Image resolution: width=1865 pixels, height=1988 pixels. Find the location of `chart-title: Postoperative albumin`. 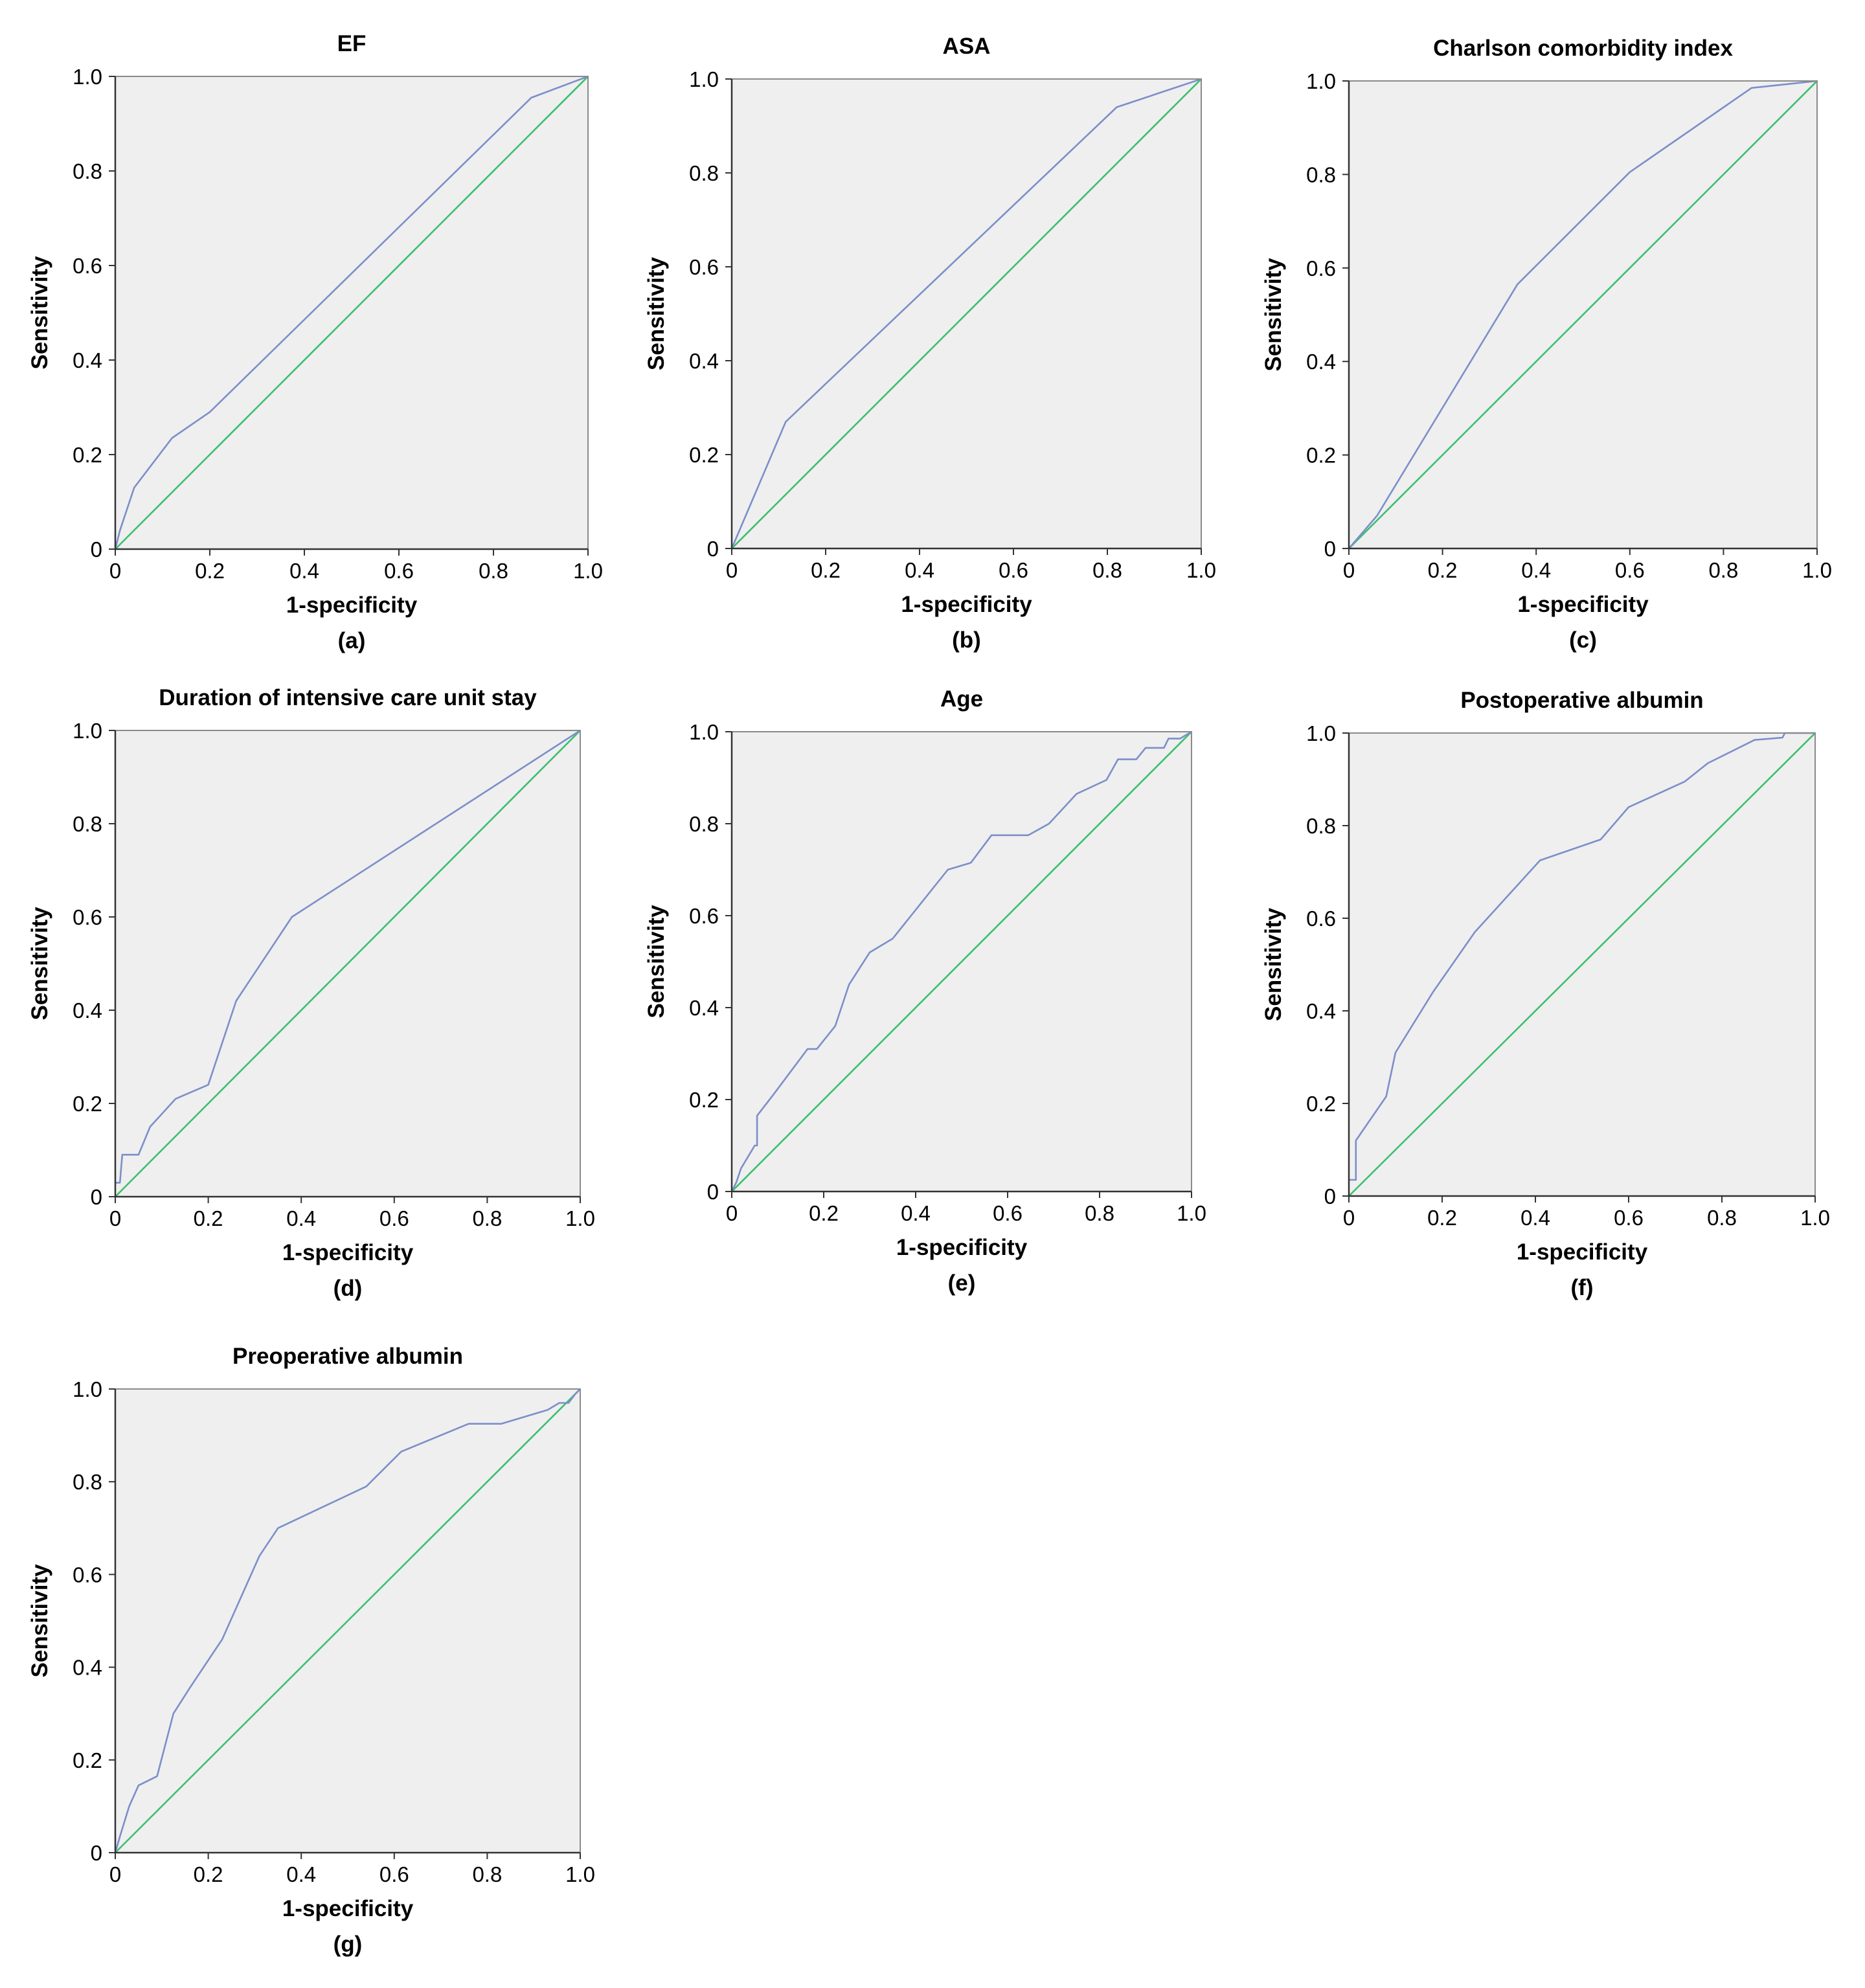

chart-title: Postoperative albumin is located at coordinates (1582, 701).